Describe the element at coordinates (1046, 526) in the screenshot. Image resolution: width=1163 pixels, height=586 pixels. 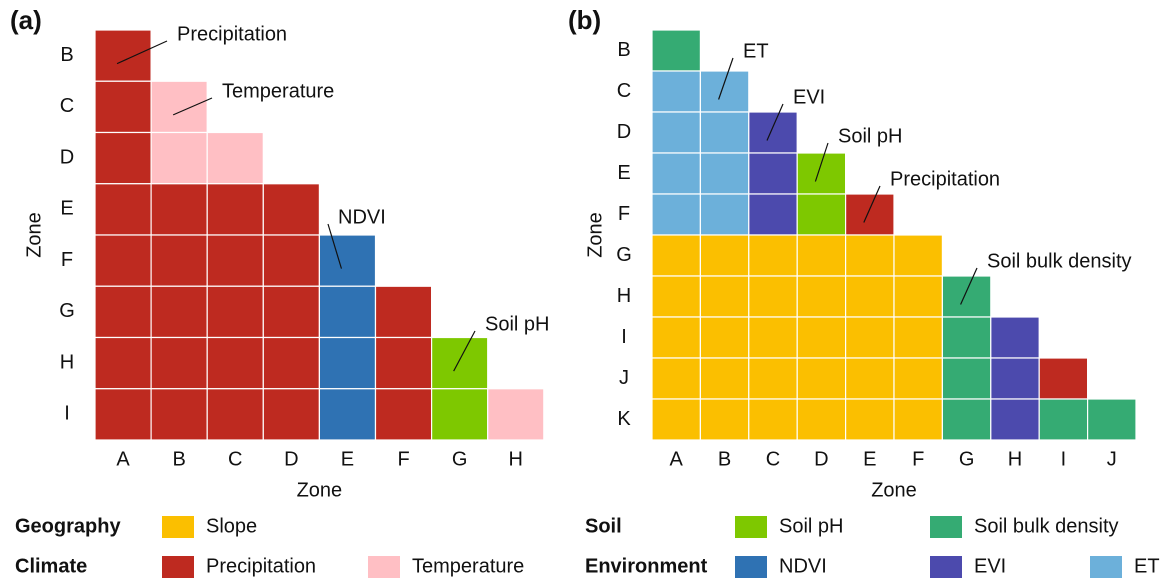
I see `legend-label: Soil bulk density` at that location.